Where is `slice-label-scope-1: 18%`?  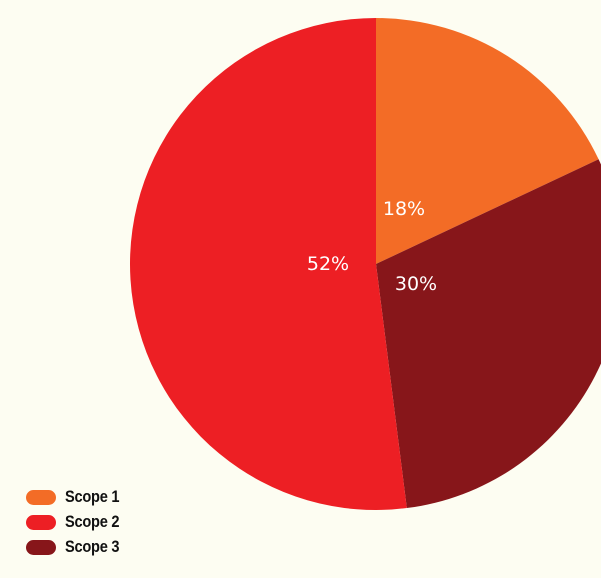
slice-label-scope-1: 18% is located at coordinates (404, 209).